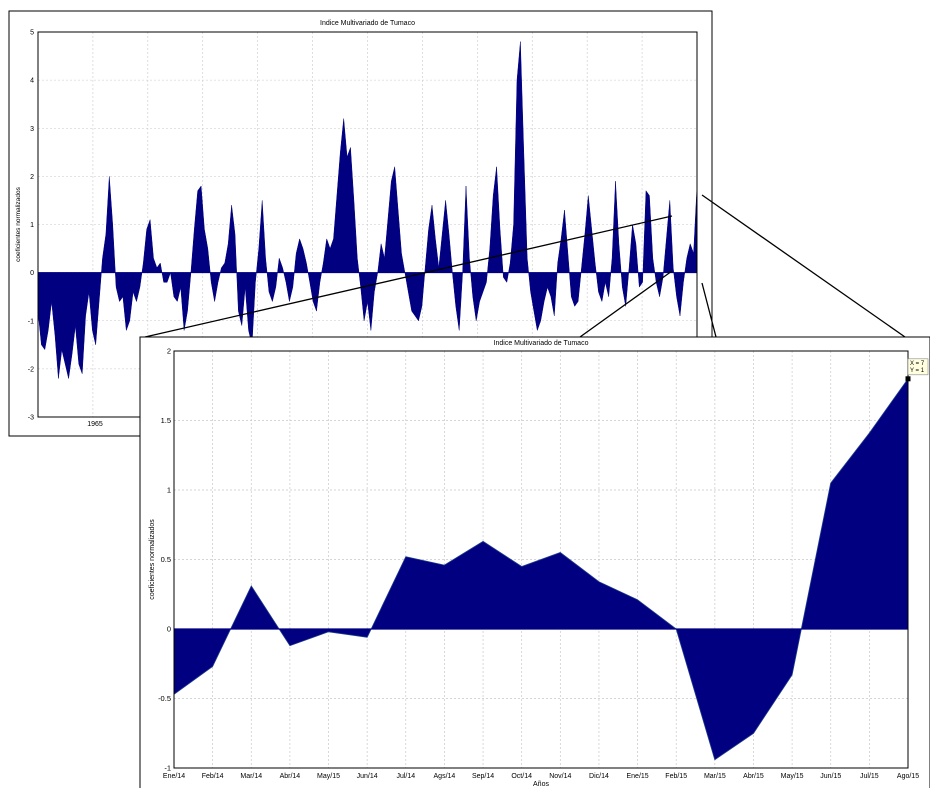  Describe the element at coordinates (169, 629) in the screenshot. I see `zoom-y-tick-label: 0` at that location.